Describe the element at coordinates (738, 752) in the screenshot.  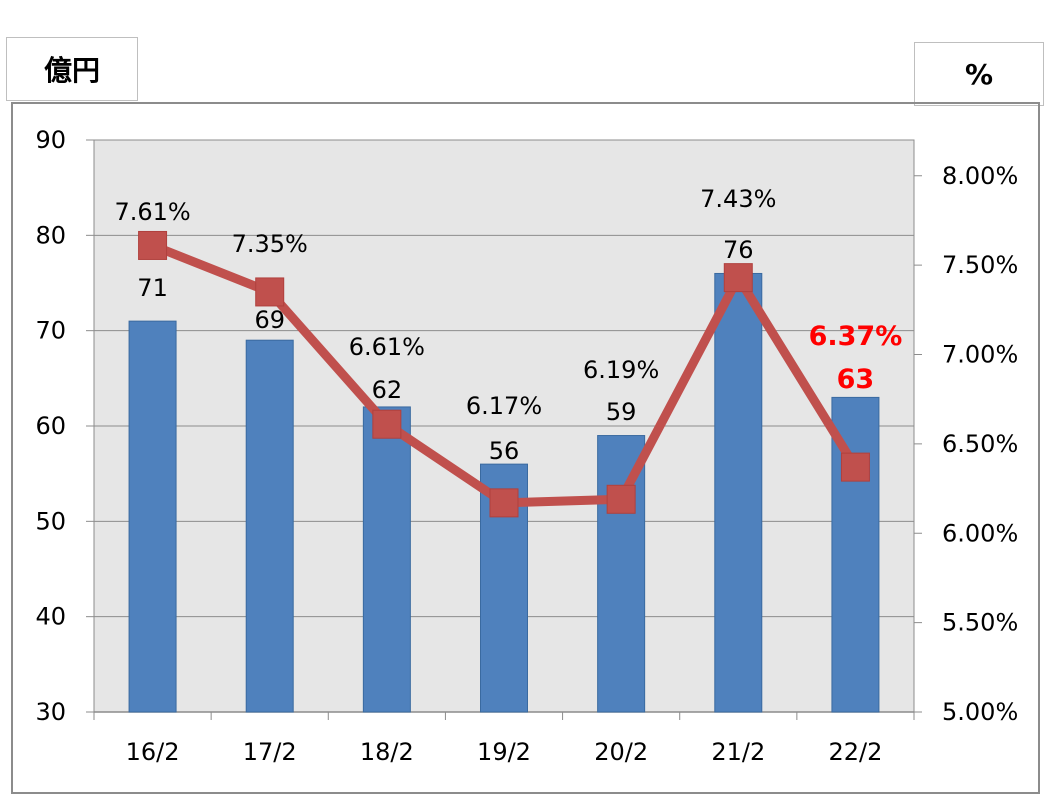
I see `x-axis-tick-label: 21/2` at that location.